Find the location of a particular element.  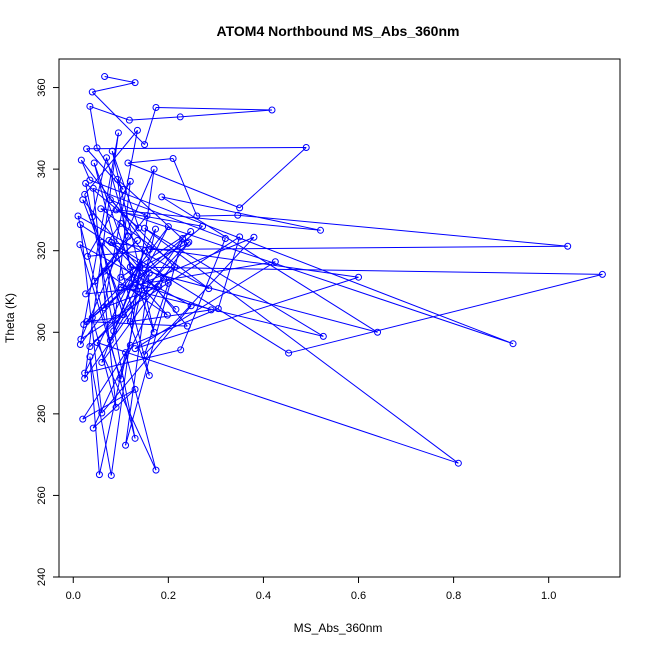

chart-title: ATOM4 Northbound MS_Abs_360nm is located at coordinates (338, 31).